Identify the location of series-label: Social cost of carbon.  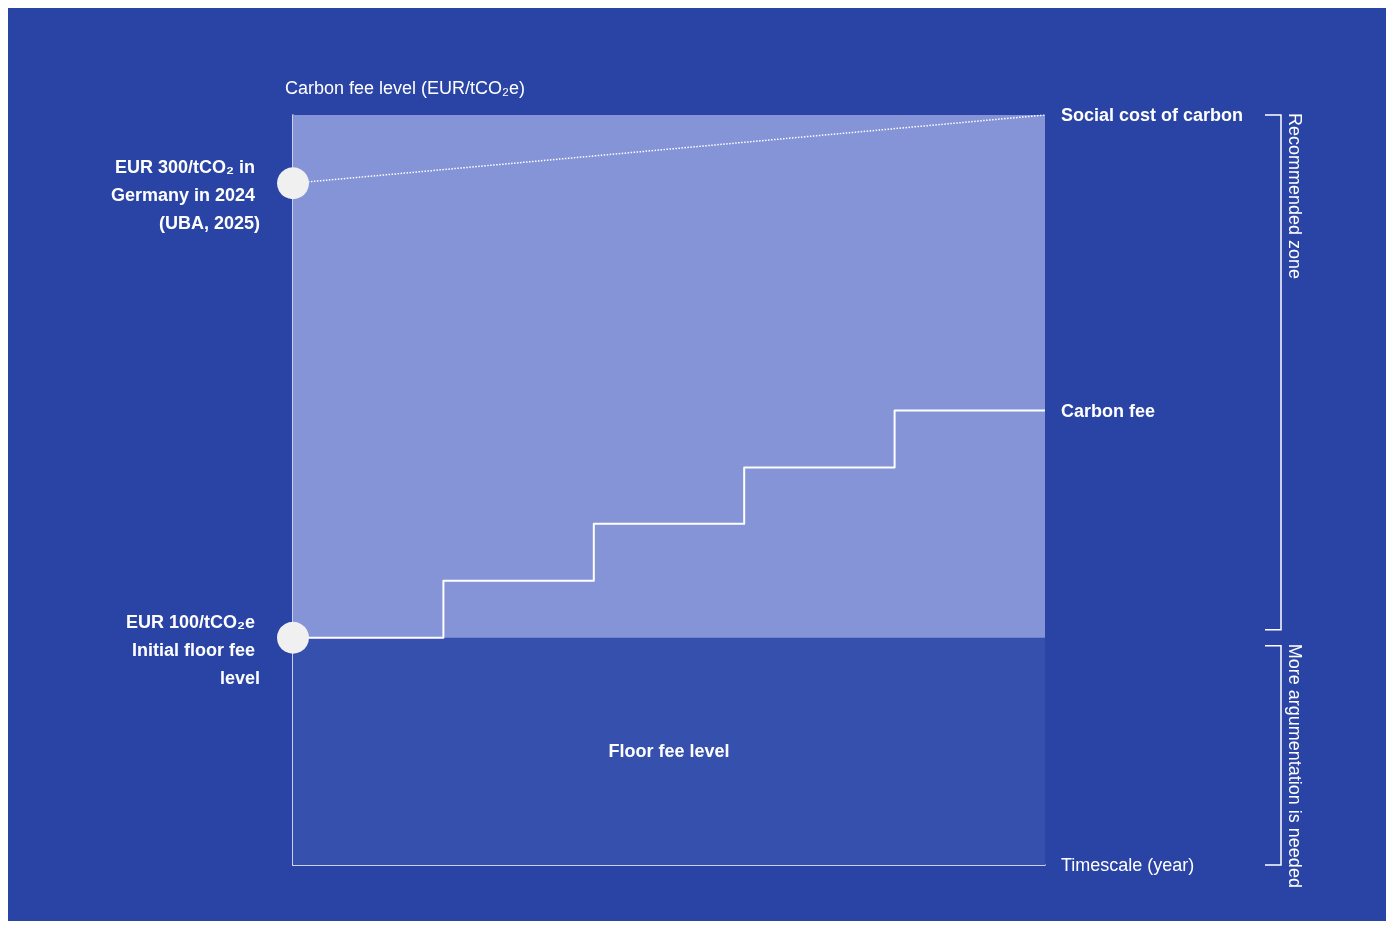
(1152, 115).